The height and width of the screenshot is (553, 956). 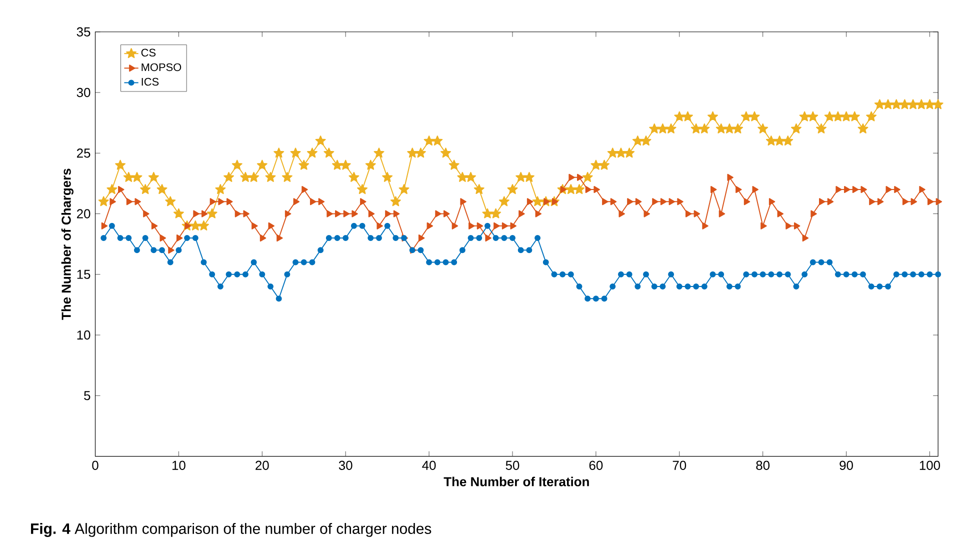 I want to click on legend-label: CS, so click(x=148, y=52).